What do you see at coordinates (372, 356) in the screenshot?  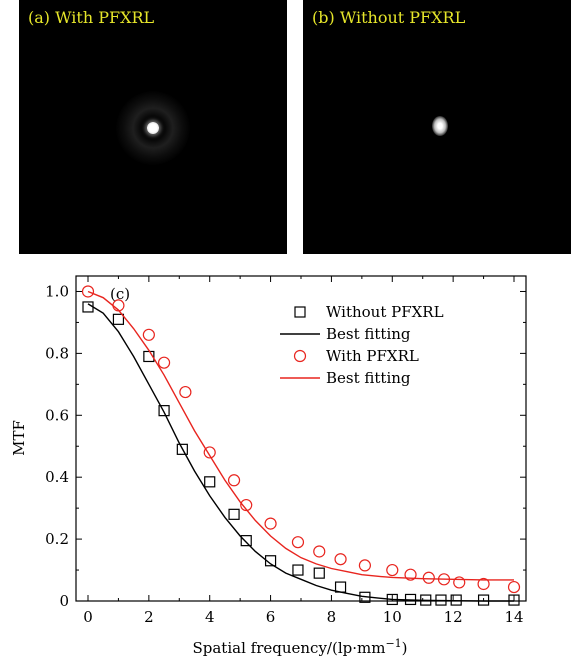 I see `legend-label-2: With PFXRL` at bounding box center [372, 356].